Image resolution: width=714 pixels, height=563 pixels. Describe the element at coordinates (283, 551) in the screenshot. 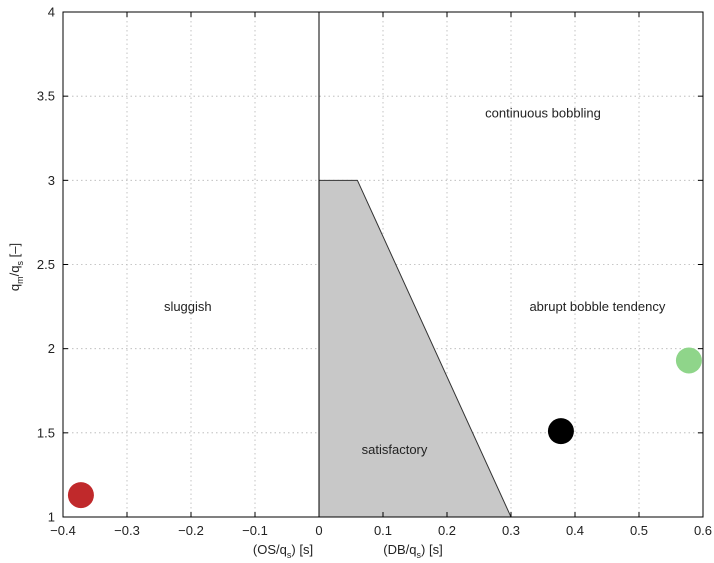

I see `x-axis-label-left: (OS/qs) [s]` at that location.